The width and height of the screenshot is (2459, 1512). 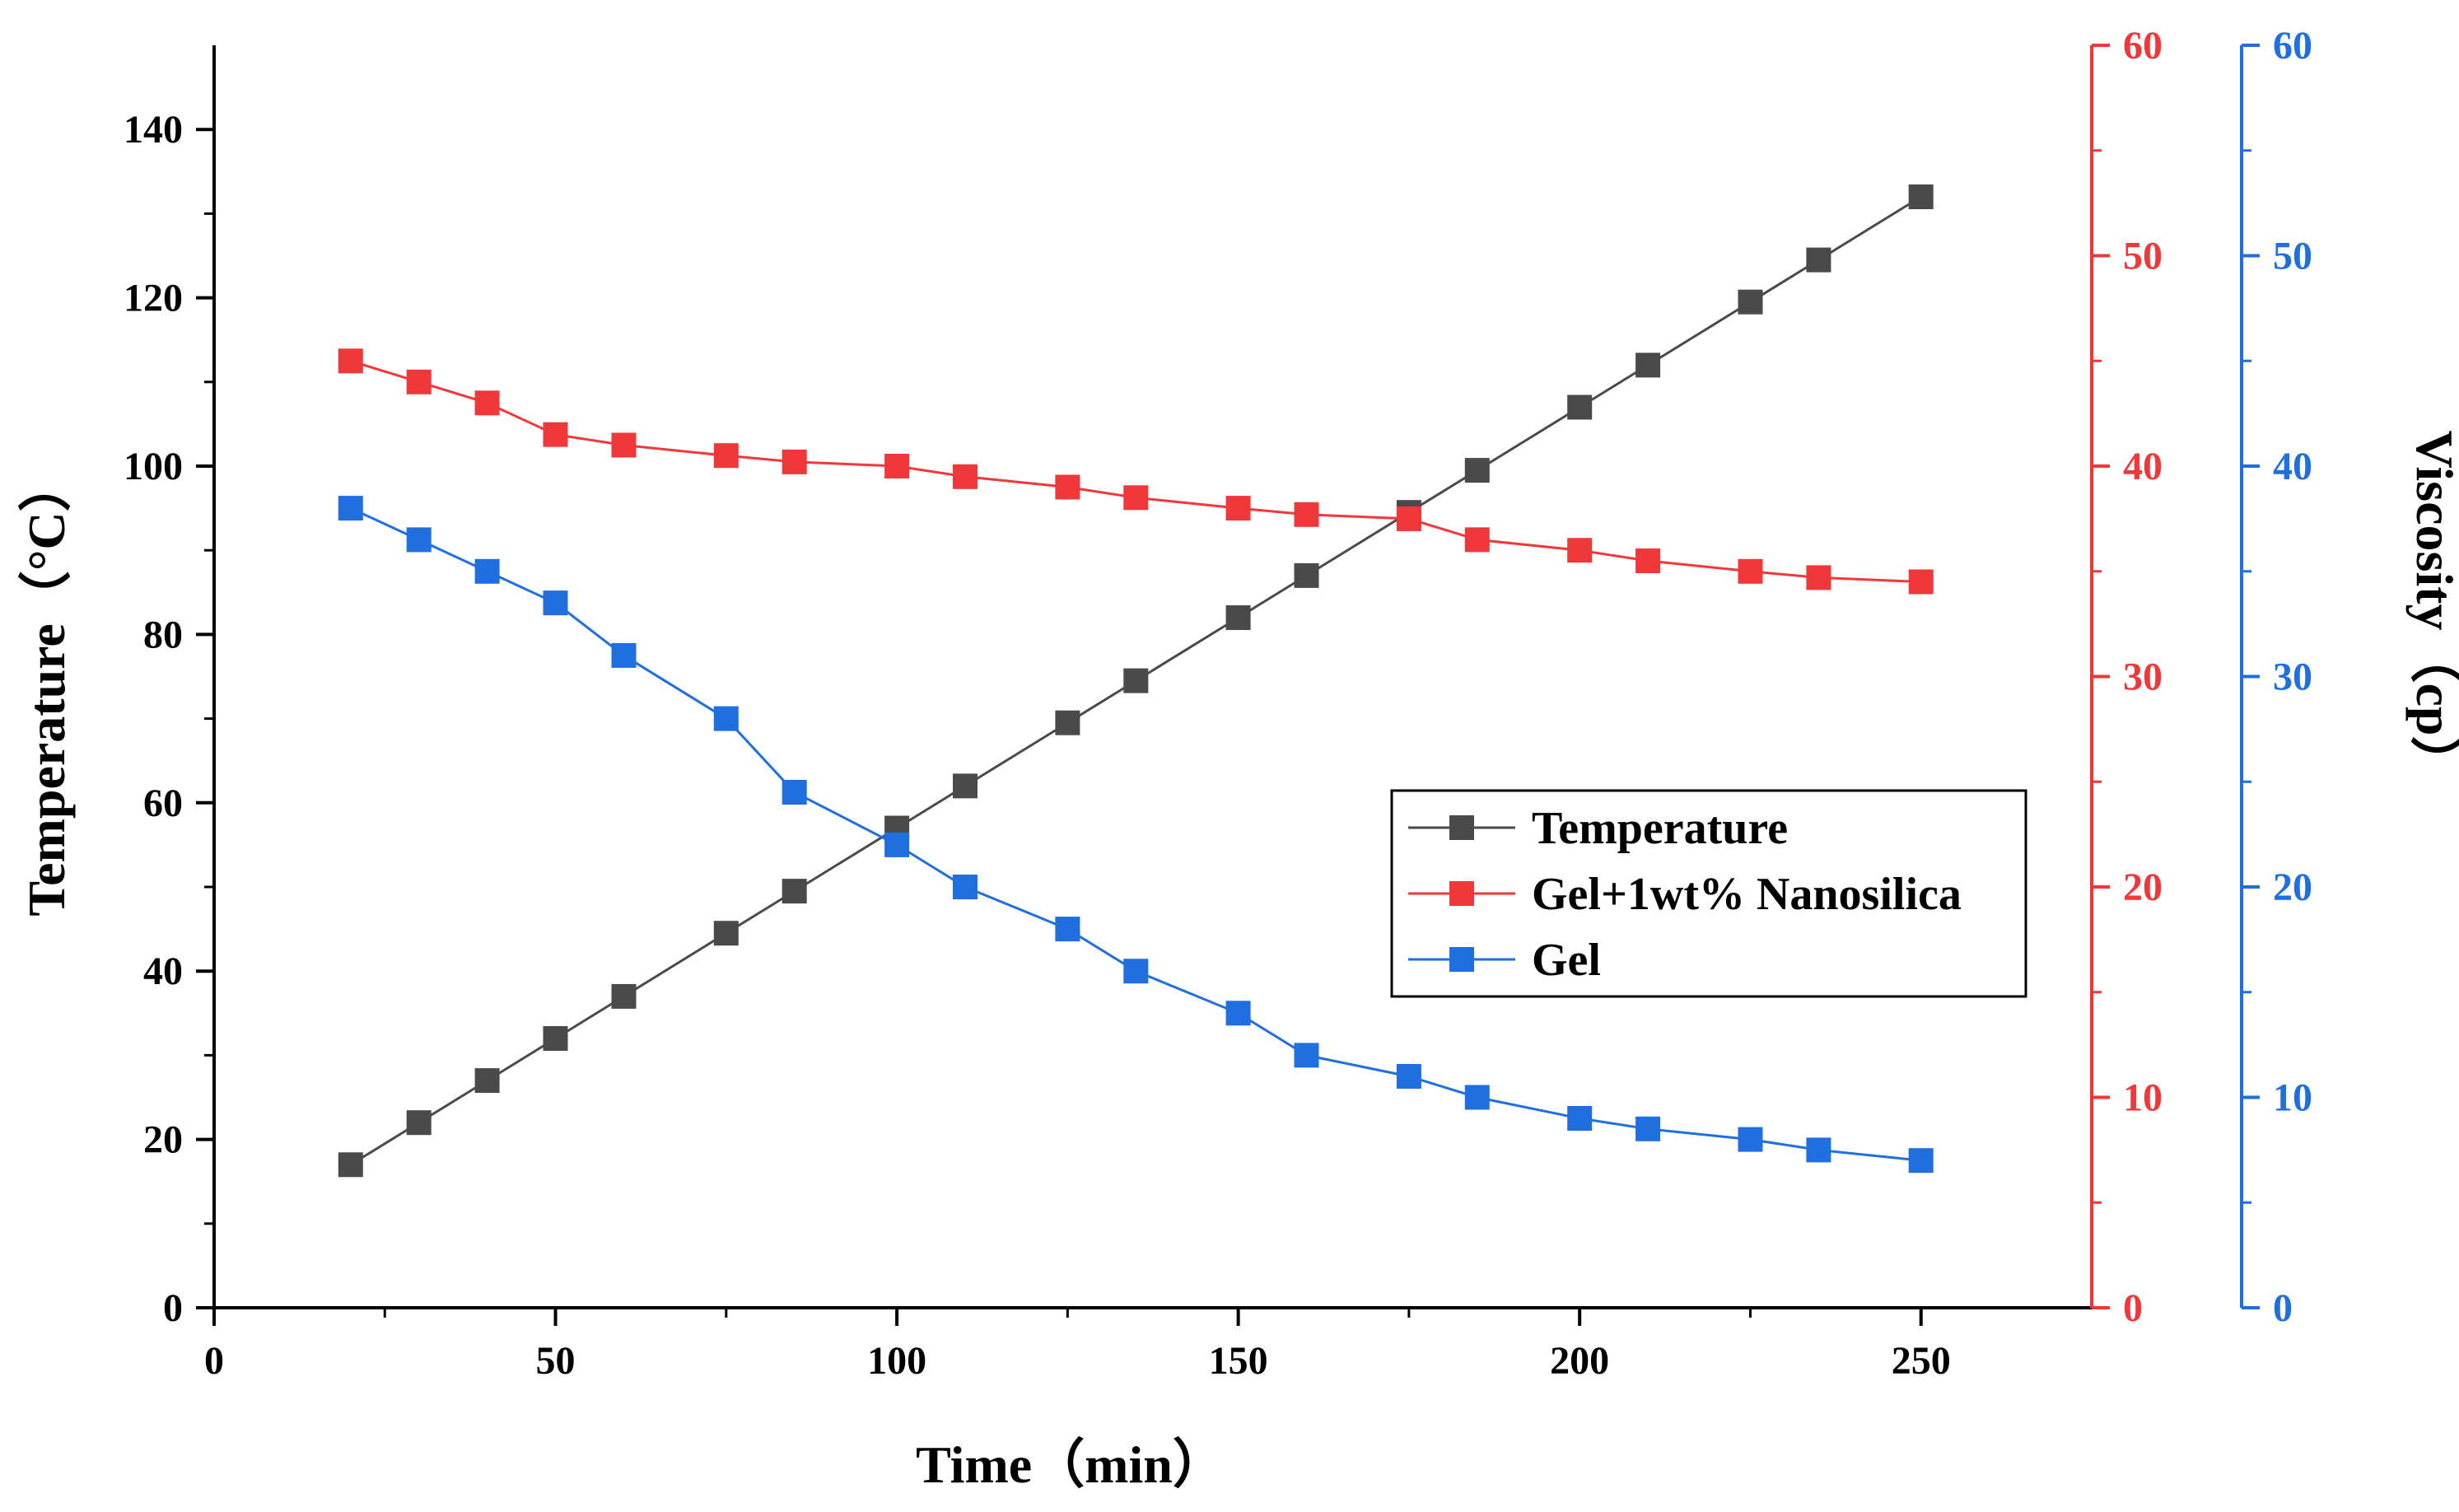 I want to click on left-y-tick-label: 120, so click(x=154, y=298).